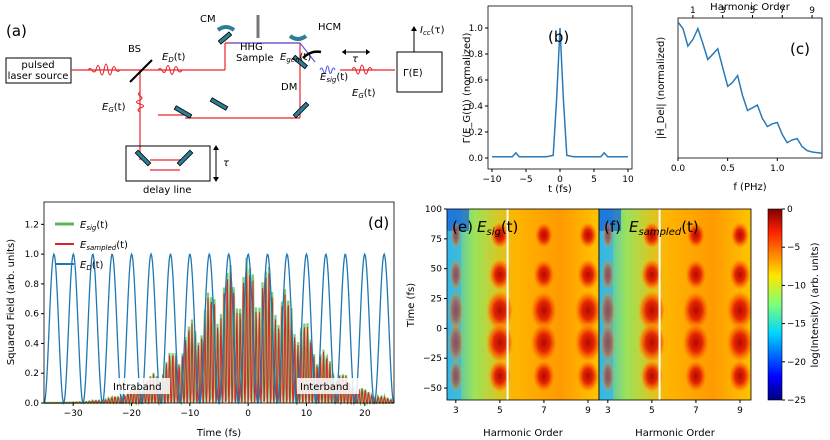 The height and width of the screenshot is (440, 830). Describe the element at coordinates (693, 11) in the screenshot. I see `c-toptick-label: 1` at that location.